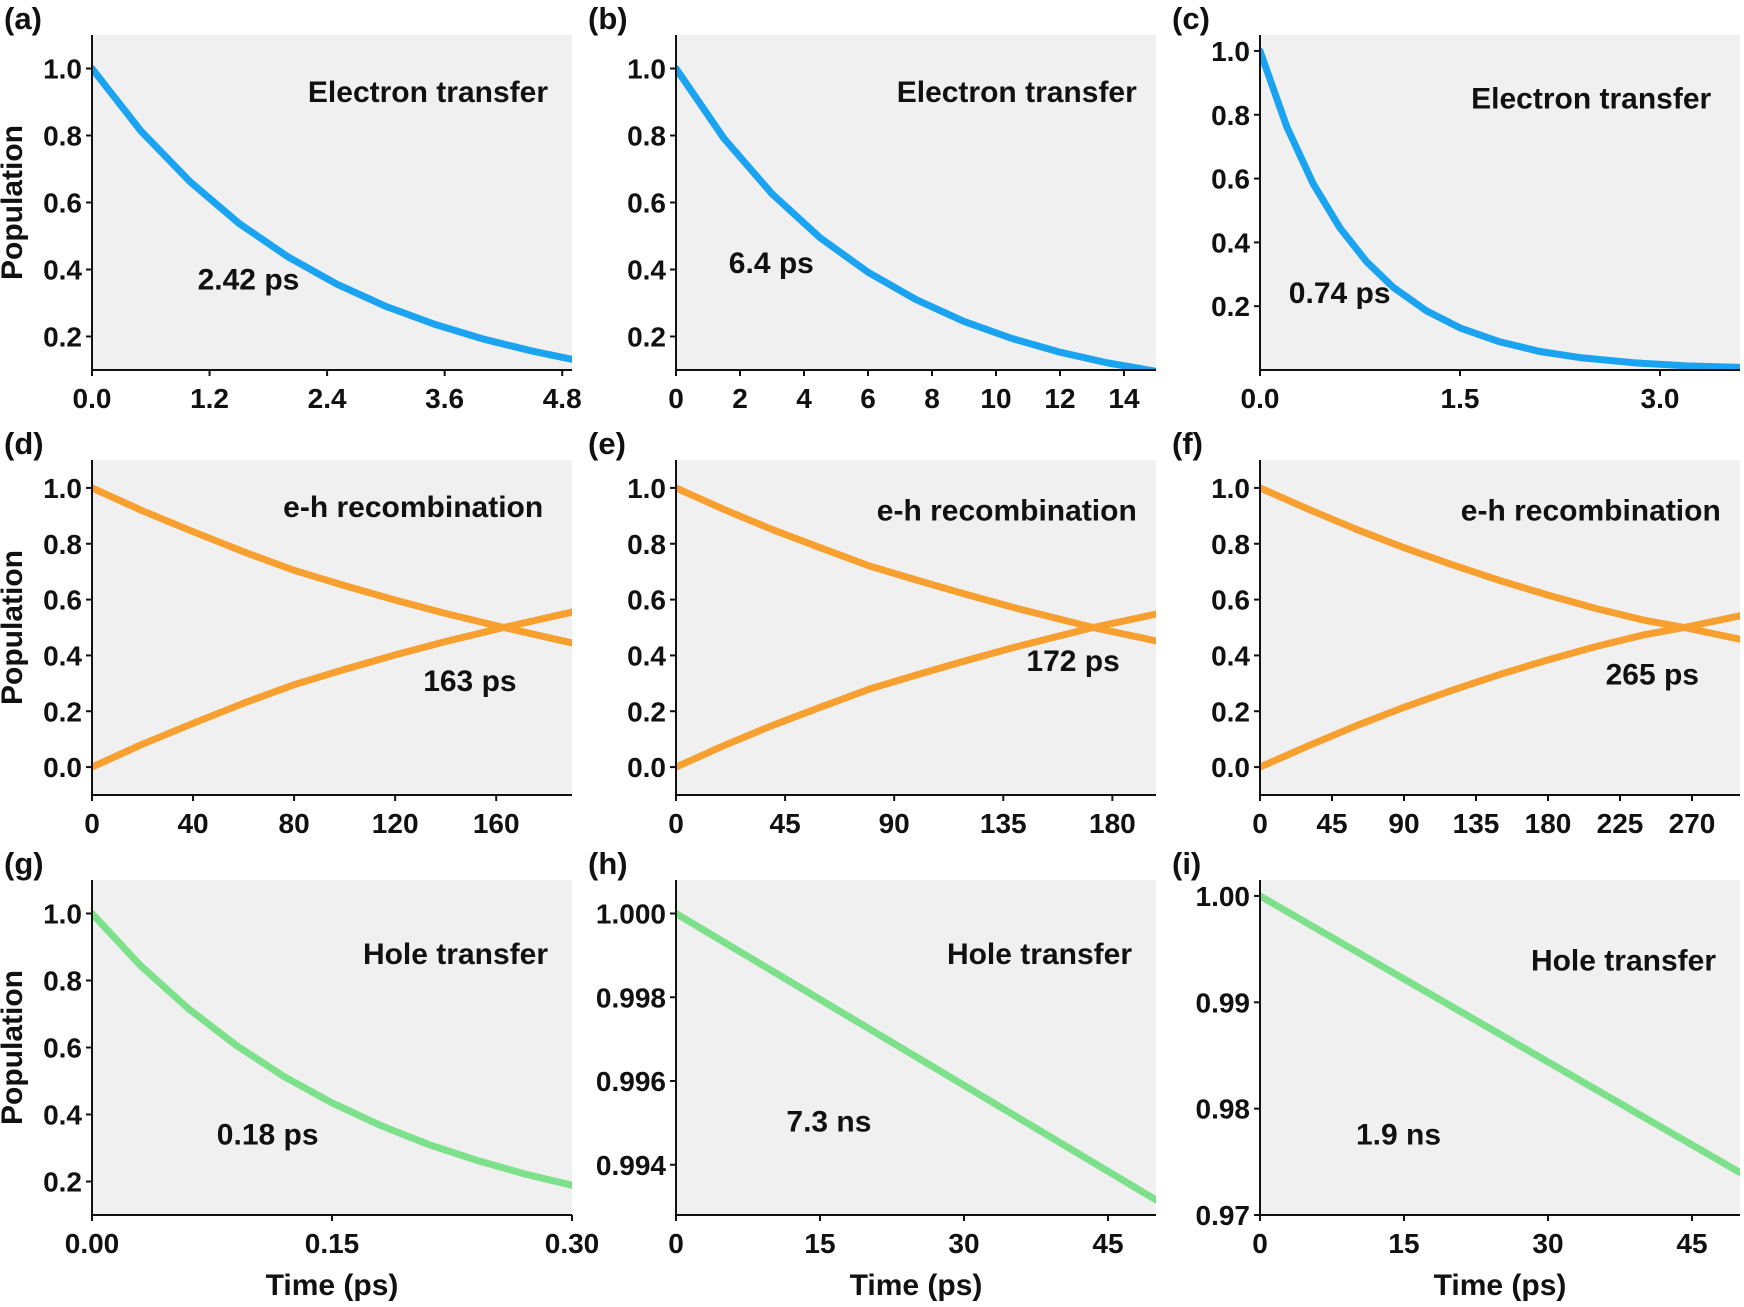 The width and height of the screenshot is (1744, 1307). What do you see at coordinates (631, 914) in the screenshot?
I see `panel-h-y-tick-label: 1.000` at bounding box center [631, 914].